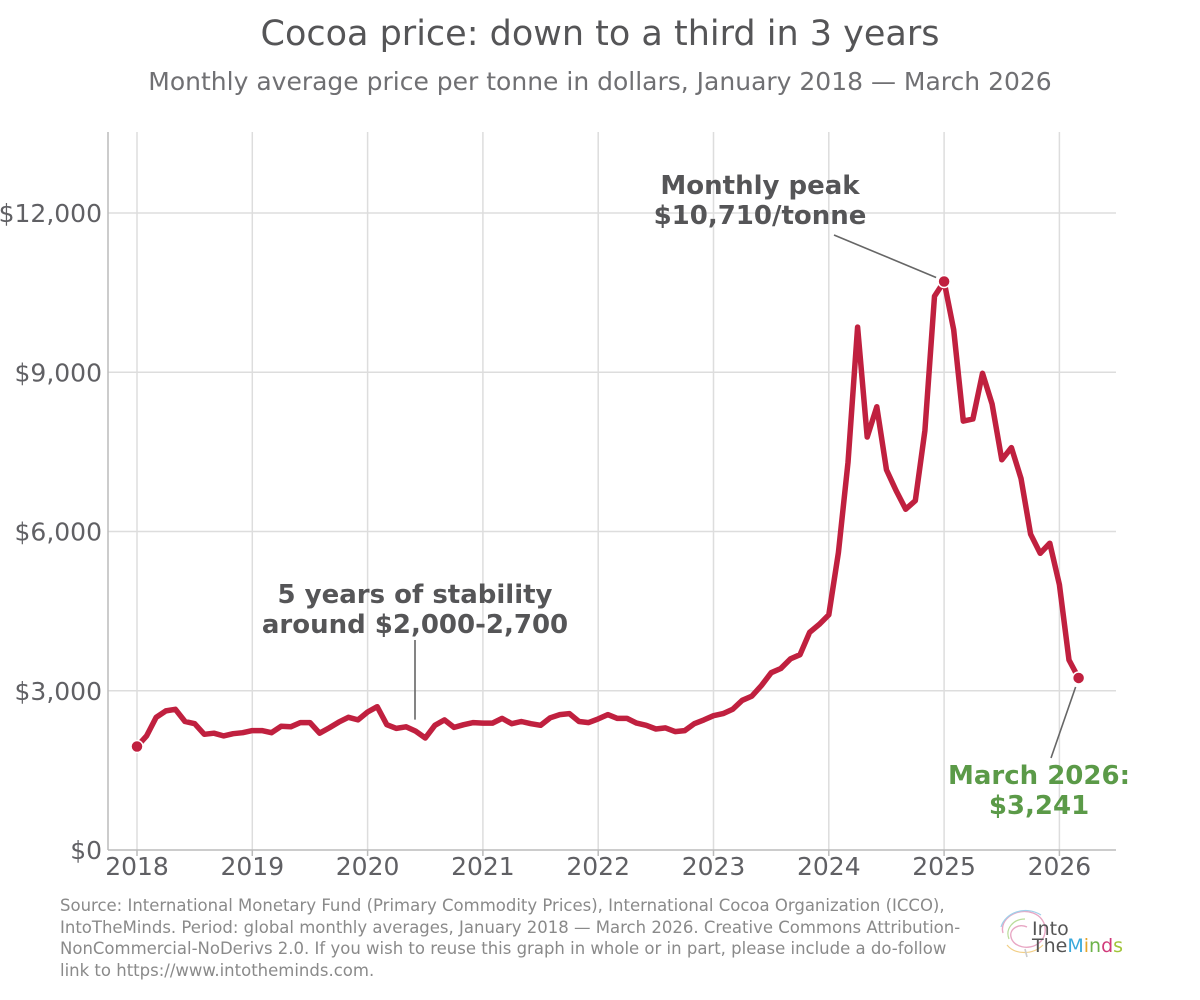 This screenshot has height=1000, width=1200. I want to click on annotation-peak-leader, so click(885, 256).